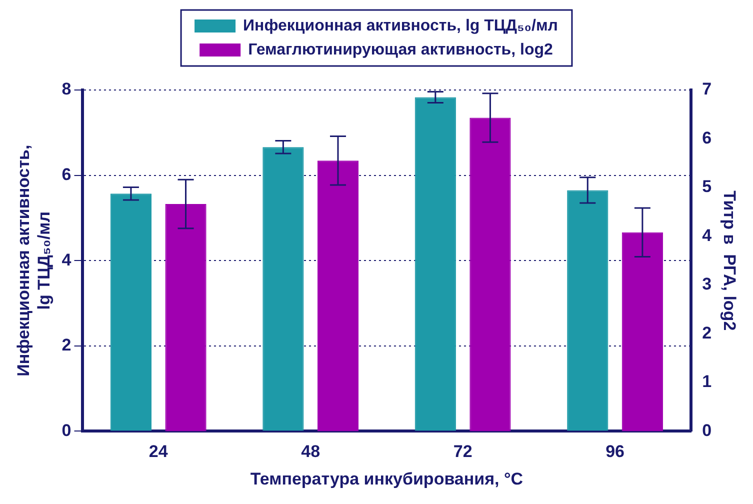  I want to click on y2-tick-label: 6, so click(707, 138).